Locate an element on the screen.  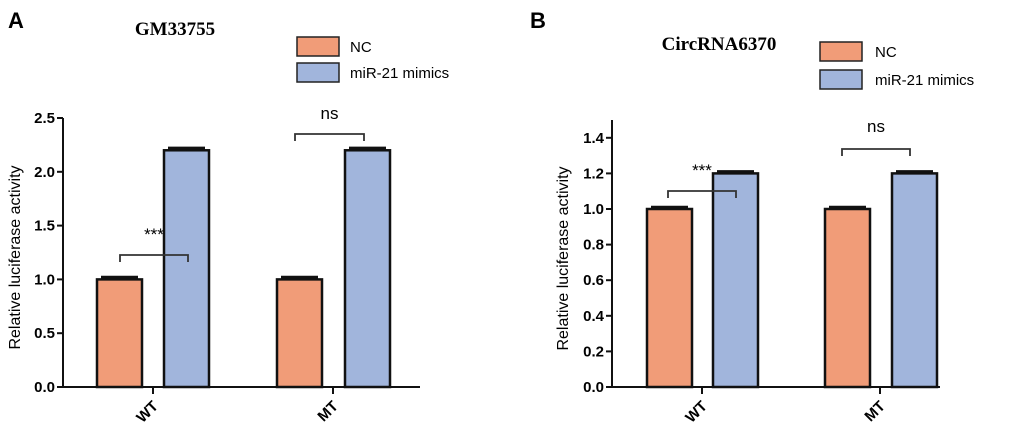
y-tick-label: 0.2 is located at coordinates (593, 351).